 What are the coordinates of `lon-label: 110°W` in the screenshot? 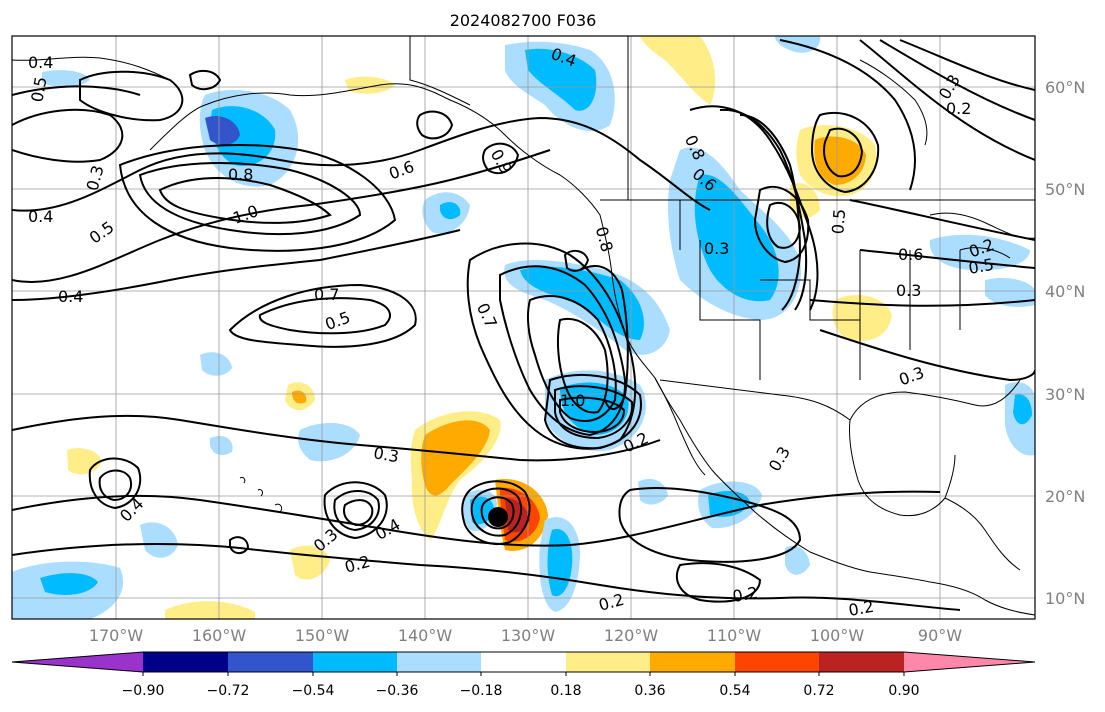 It's located at (734, 635).